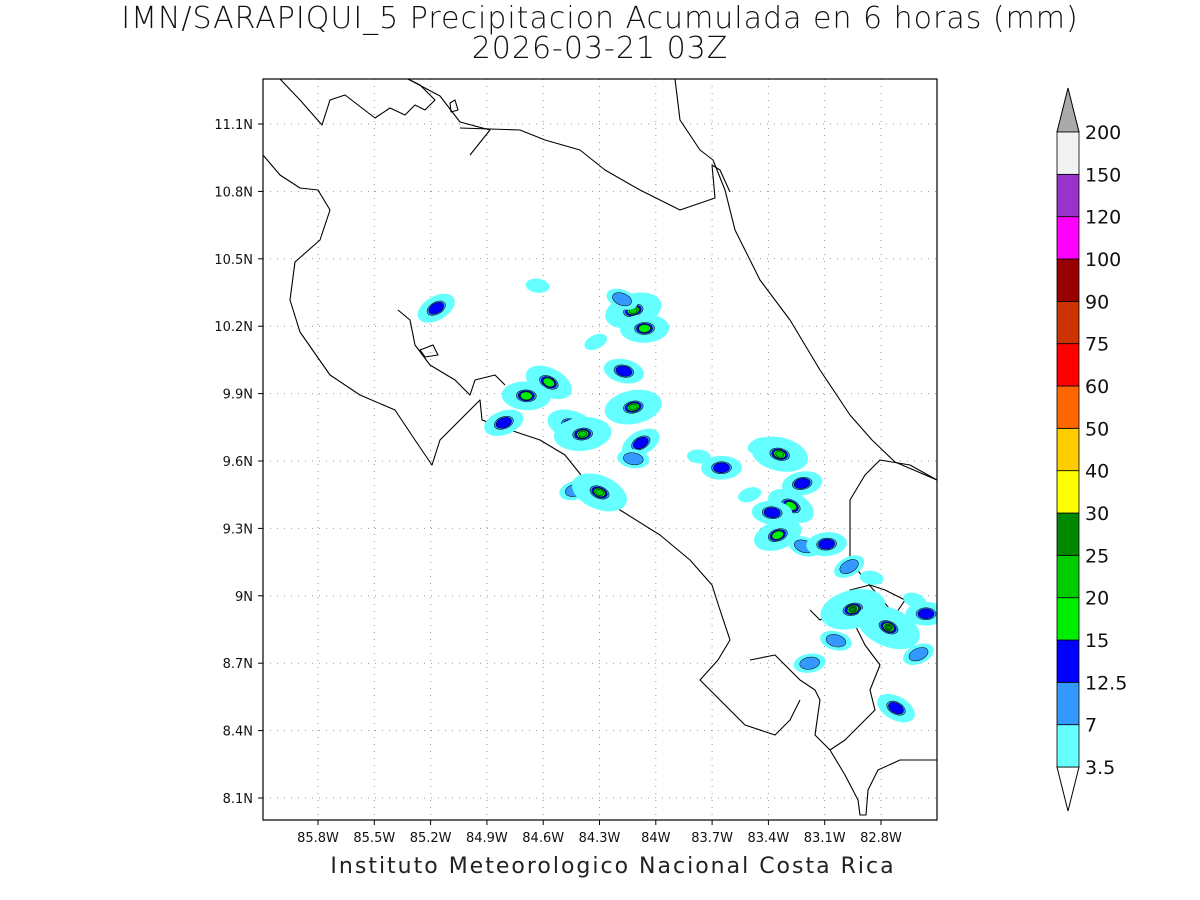 The image size is (1200, 900). What do you see at coordinates (1091, 726) in the screenshot?
I see `colorbar-label: 7` at bounding box center [1091, 726].